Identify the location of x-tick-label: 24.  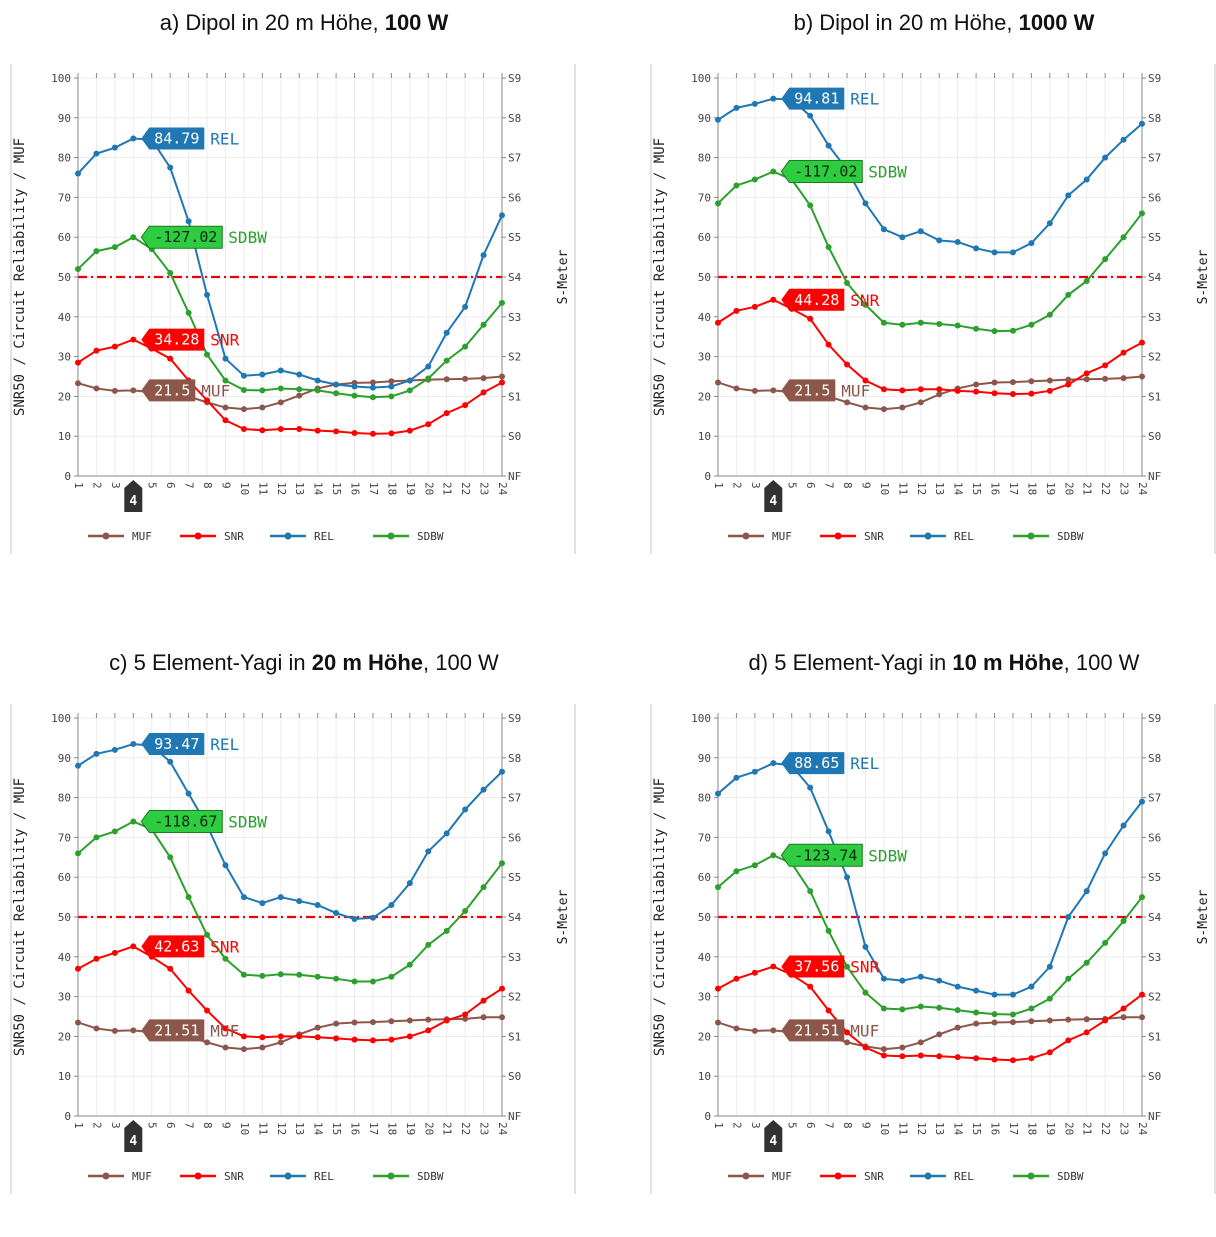
(1142, 1129).